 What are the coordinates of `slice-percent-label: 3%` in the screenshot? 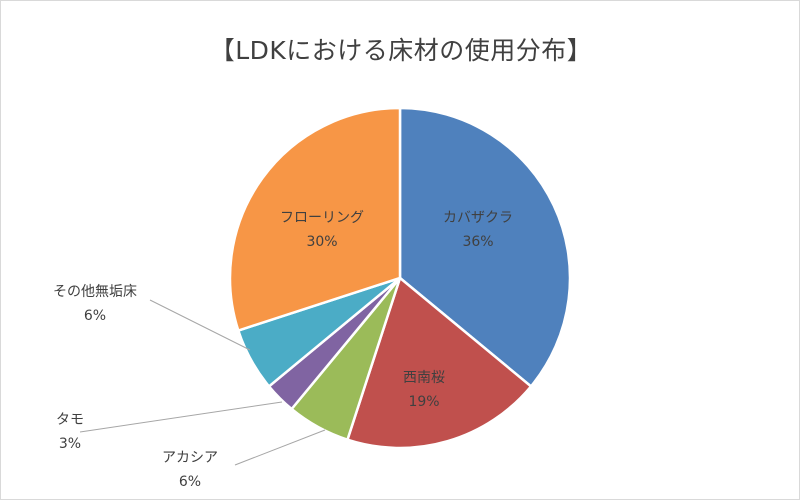 It's located at (70, 444).